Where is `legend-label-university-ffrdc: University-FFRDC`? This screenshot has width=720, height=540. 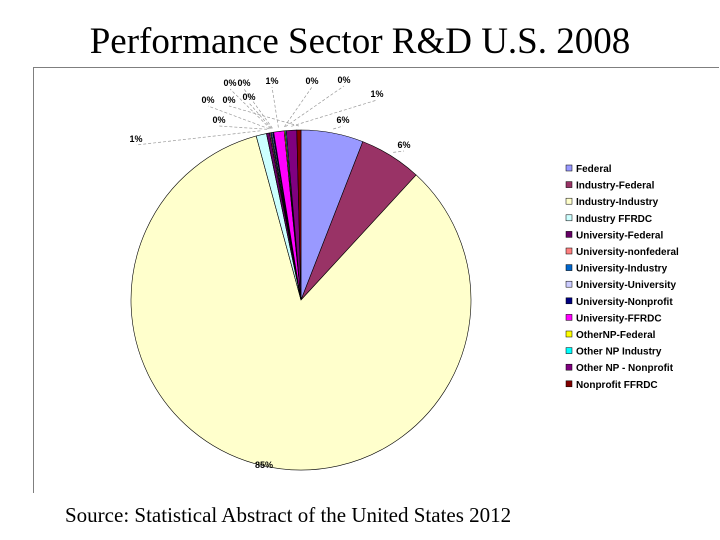 legend-label-university-ffrdc: University-FFRDC is located at coordinates (619, 318).